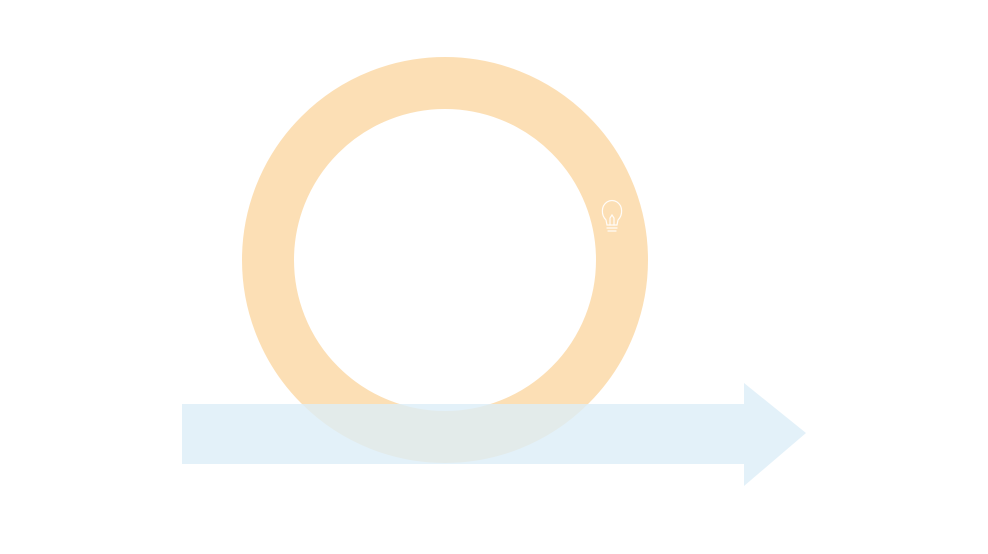 The width and height of the screenshot is (988, 554). What do you see at coordinates (612, 215) in the screenshot?
I see `lightbulb-icon` at bounding box center [612, 215].